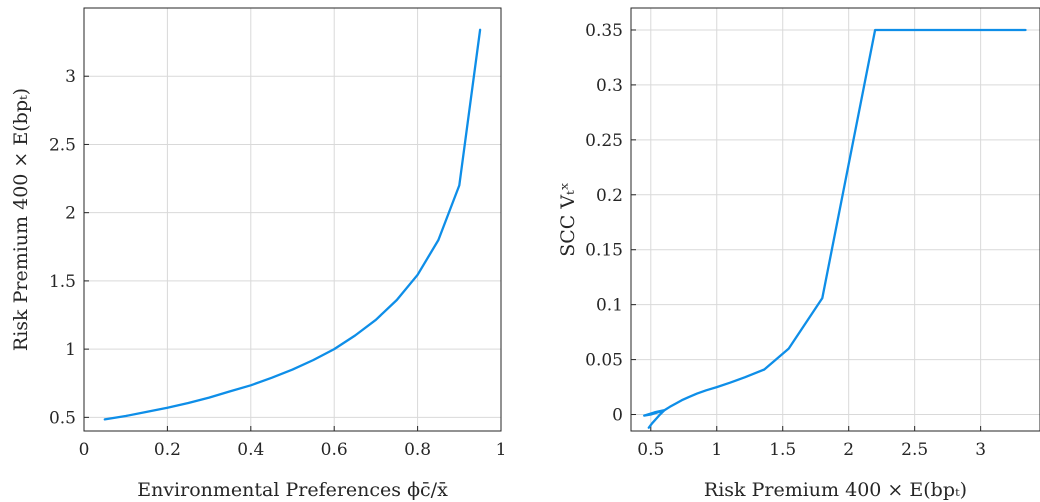 This screenshot has height=502, width=1040. I want to click on chart-right-y-axis-label: SCC Vₜˣ, so click(568, 219).